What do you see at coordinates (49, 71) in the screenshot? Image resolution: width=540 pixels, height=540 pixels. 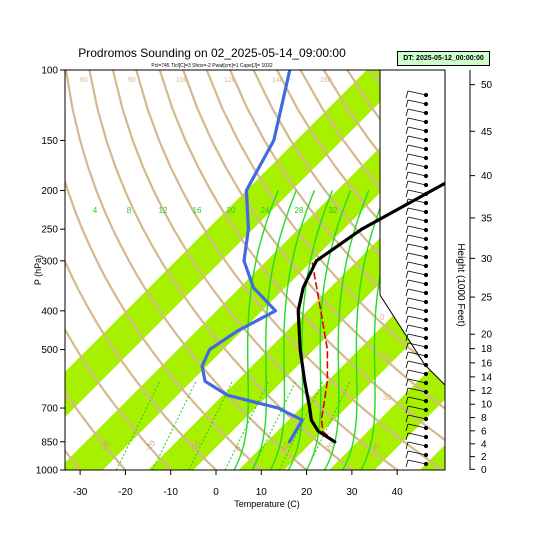 I see `y-tick-label: 100` at bounding box center [49, 71].